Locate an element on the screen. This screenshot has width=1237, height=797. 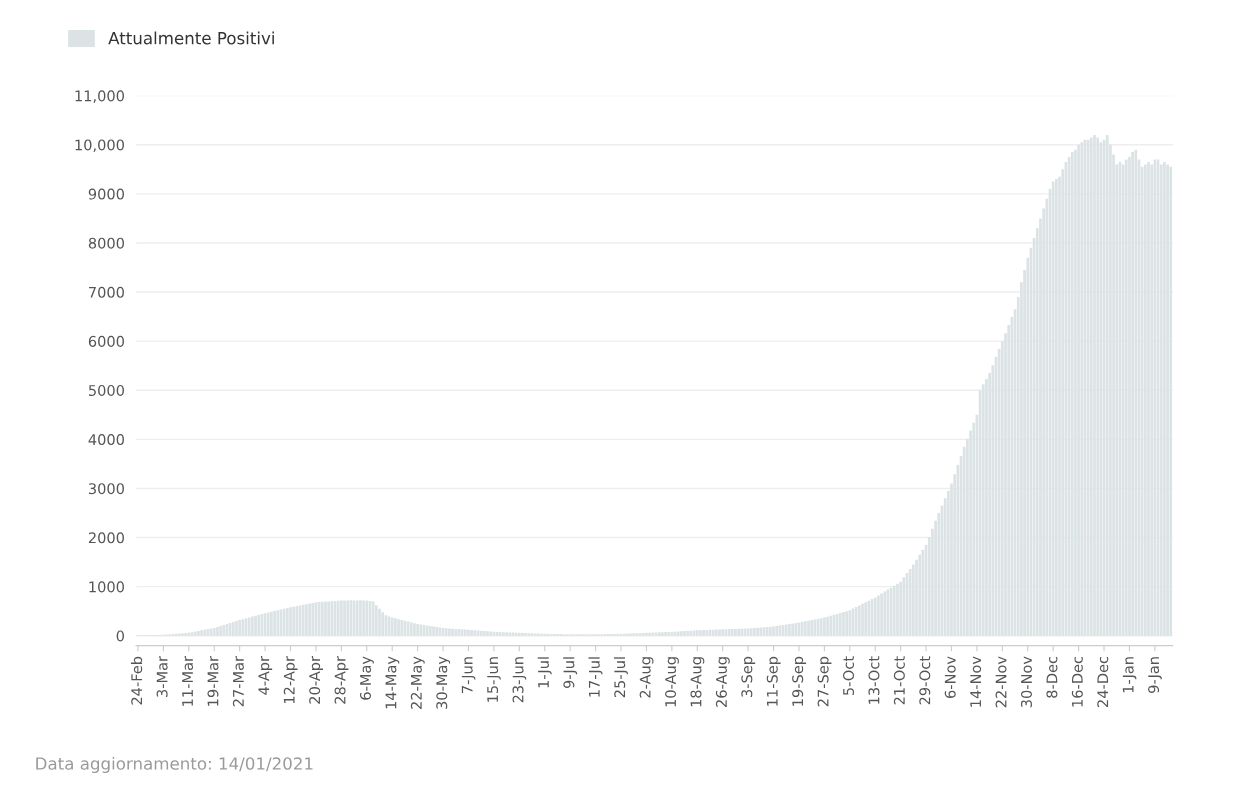
x-tick-label: 24-Feb is located at coordinates (136, 680).